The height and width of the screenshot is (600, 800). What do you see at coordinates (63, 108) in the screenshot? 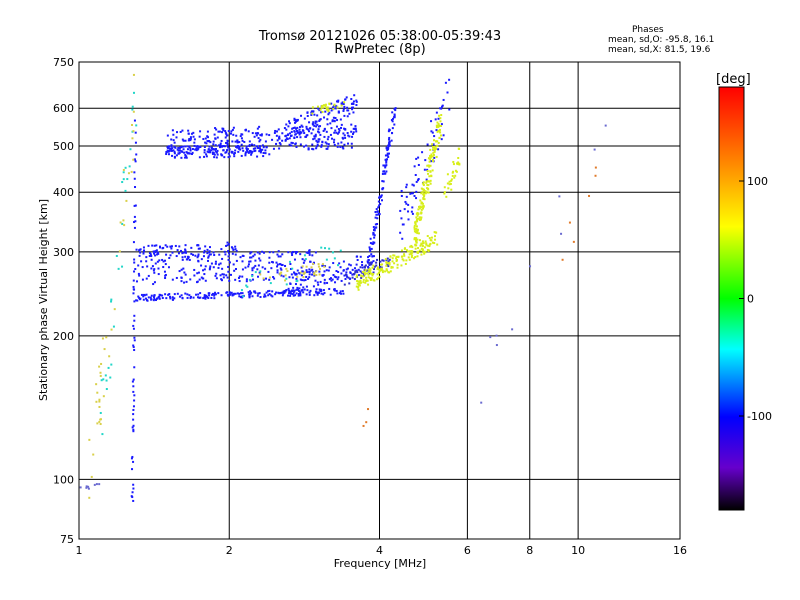
I see `y-tick-label: 600` at bounding box center [63, 108].